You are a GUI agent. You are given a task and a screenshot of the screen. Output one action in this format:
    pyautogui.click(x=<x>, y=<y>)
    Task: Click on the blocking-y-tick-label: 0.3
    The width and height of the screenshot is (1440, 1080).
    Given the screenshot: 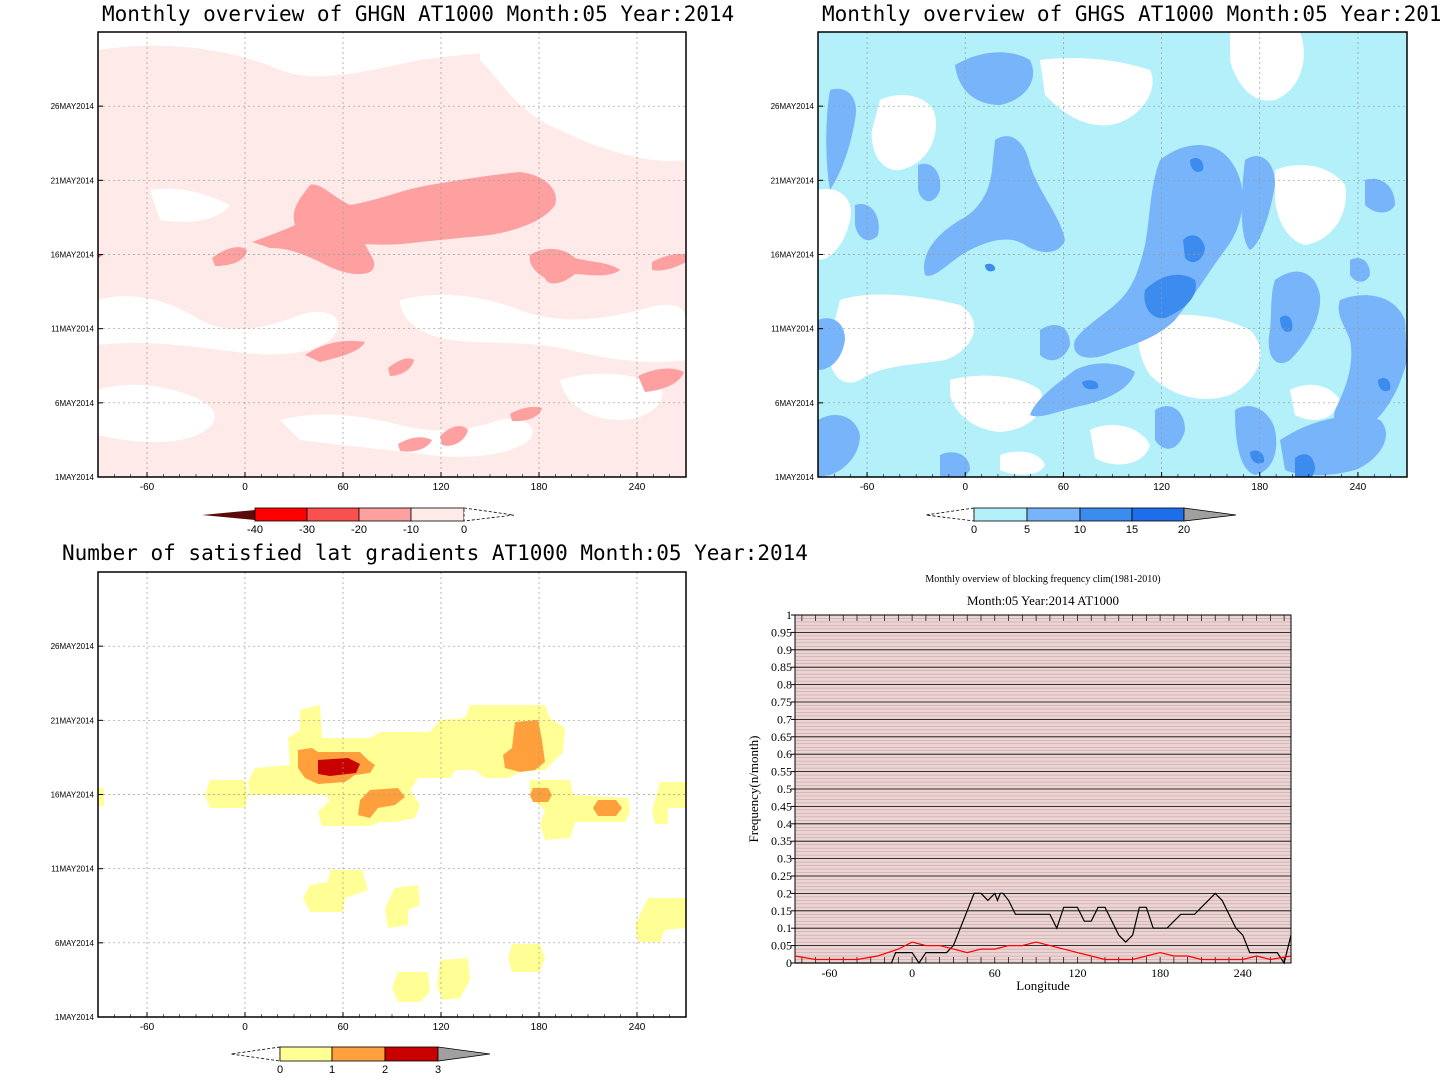 What is the action you would take?
    pyautogui.click(x=784, y=859)
    